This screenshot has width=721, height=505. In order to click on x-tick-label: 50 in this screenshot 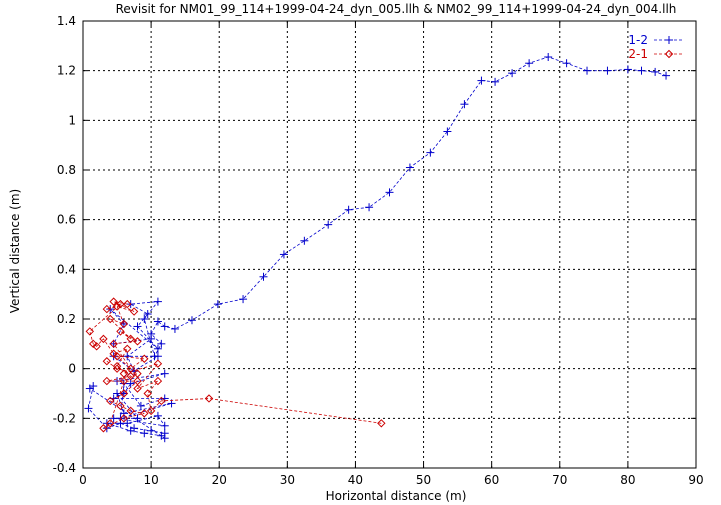, I will do `click(423, 480)`.